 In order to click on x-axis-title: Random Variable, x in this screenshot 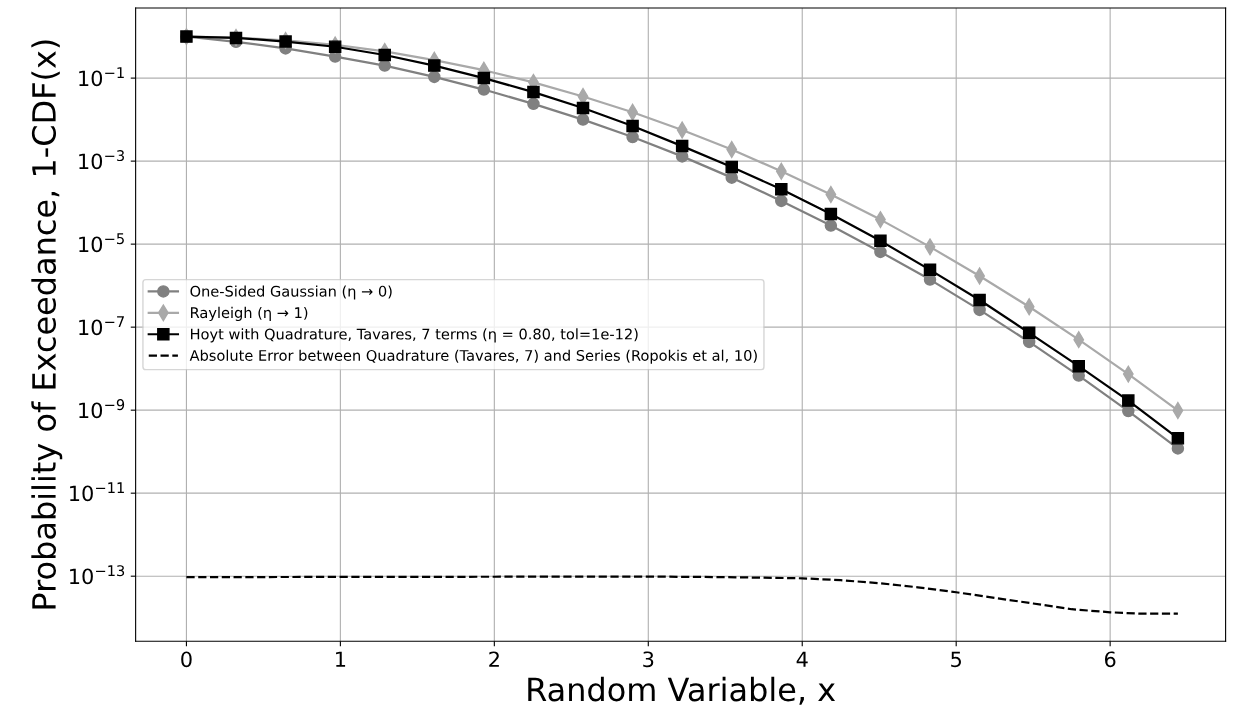, I will do `click(682, 690)`.